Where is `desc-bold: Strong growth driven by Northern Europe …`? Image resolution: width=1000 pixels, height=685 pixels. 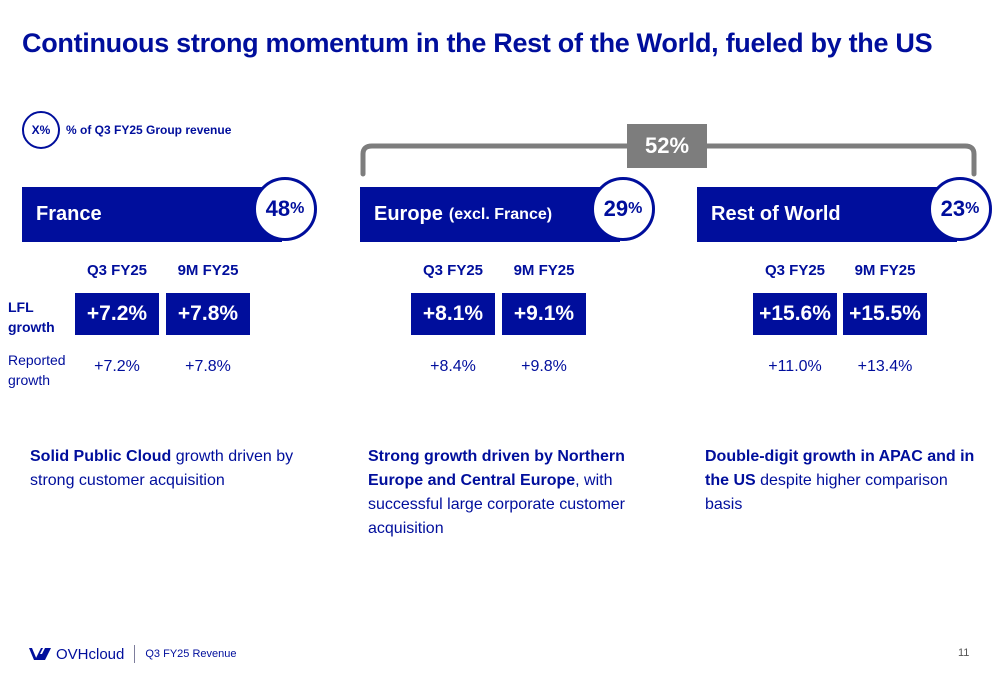 desc-bold: Strong growth driven by Northern Europe … is located at coordinates (496, 468).